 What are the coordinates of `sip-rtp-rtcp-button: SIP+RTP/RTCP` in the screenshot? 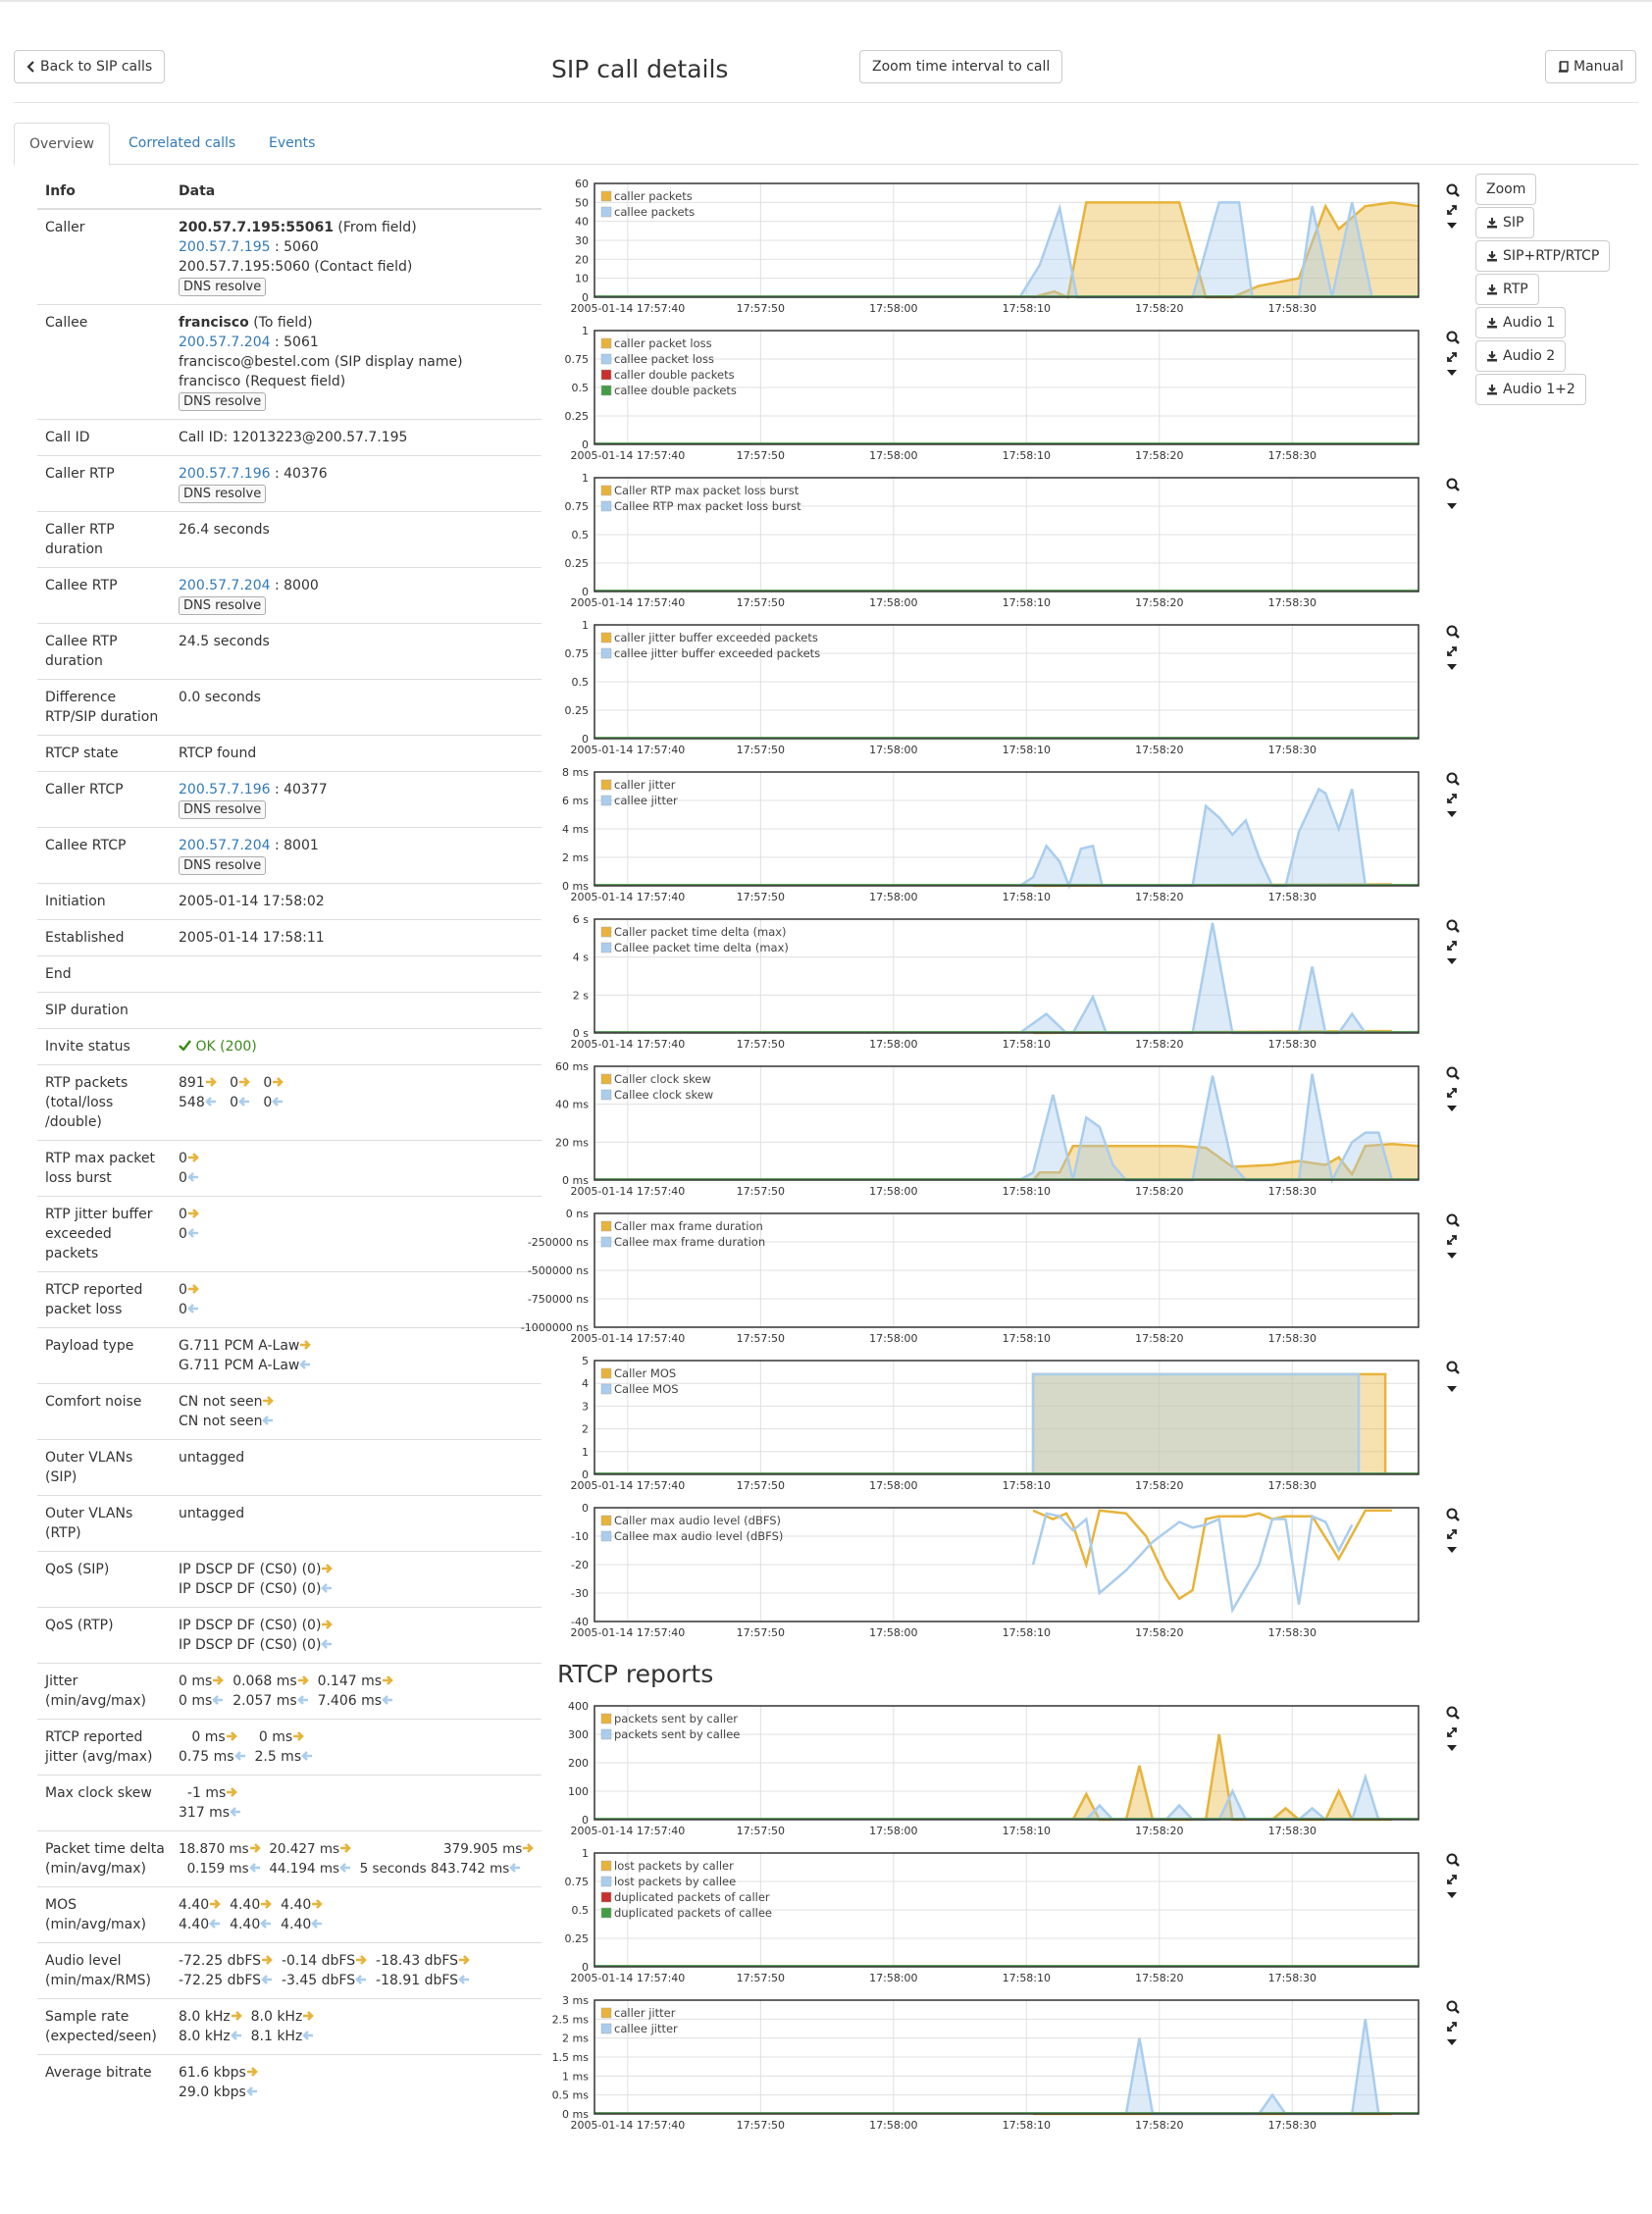 It's located at (1543, 256).